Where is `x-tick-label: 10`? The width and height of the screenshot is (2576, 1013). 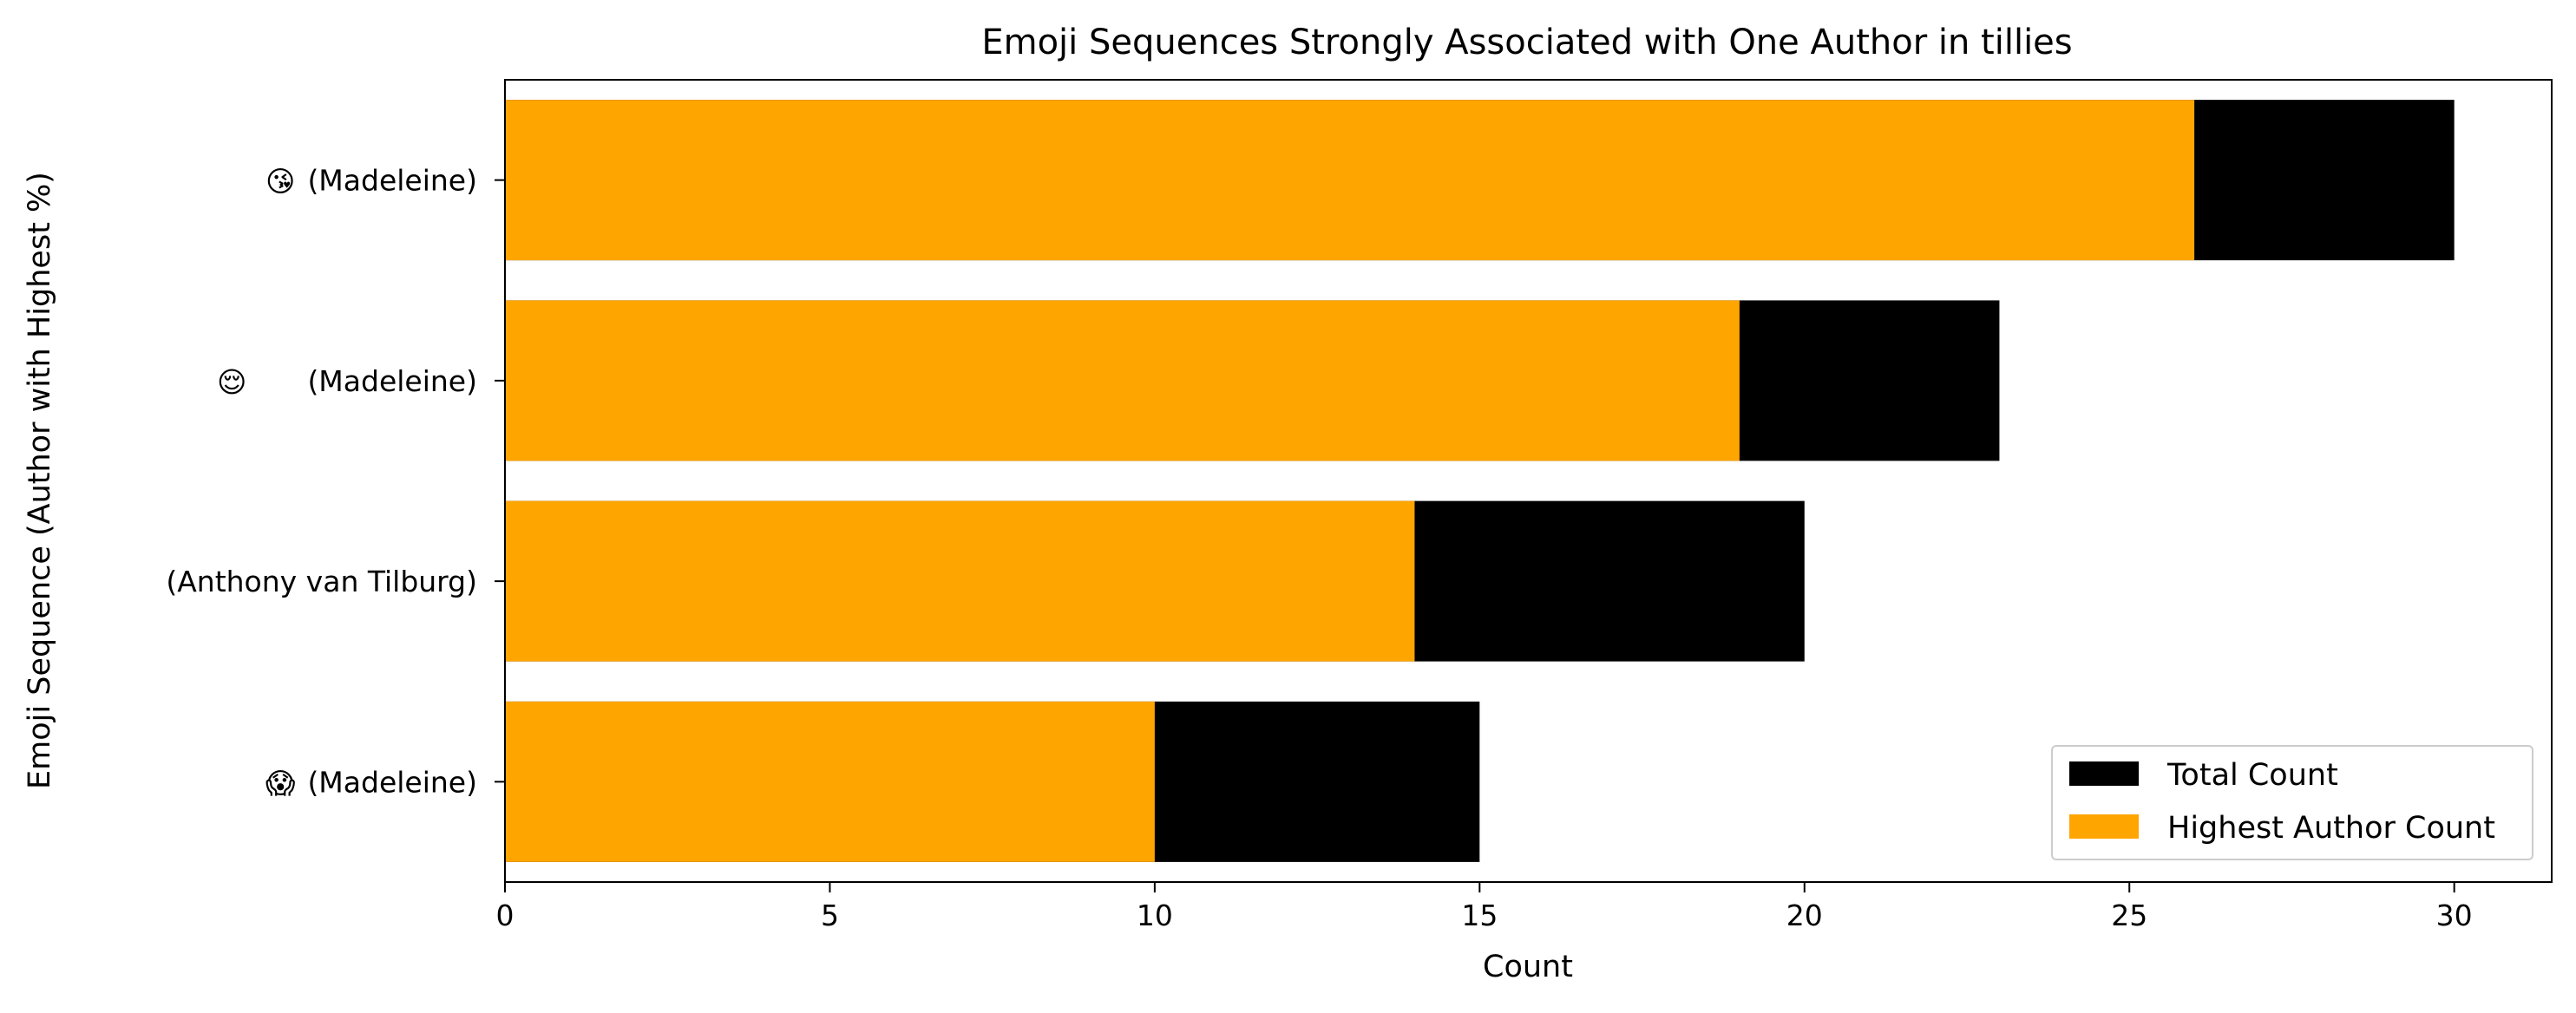 x-tick-label: 10 is located at coordinates (1155, 915).